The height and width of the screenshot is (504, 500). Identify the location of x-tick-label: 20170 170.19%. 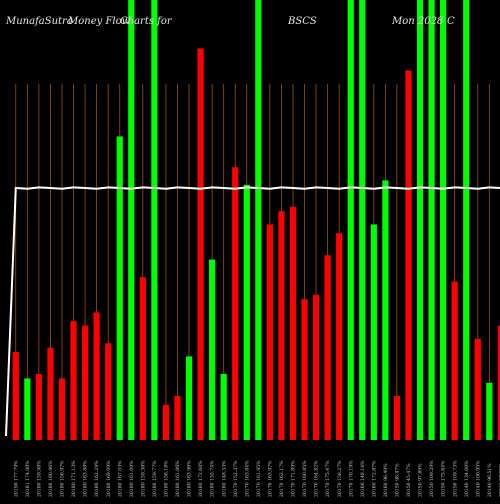
(351, 478).